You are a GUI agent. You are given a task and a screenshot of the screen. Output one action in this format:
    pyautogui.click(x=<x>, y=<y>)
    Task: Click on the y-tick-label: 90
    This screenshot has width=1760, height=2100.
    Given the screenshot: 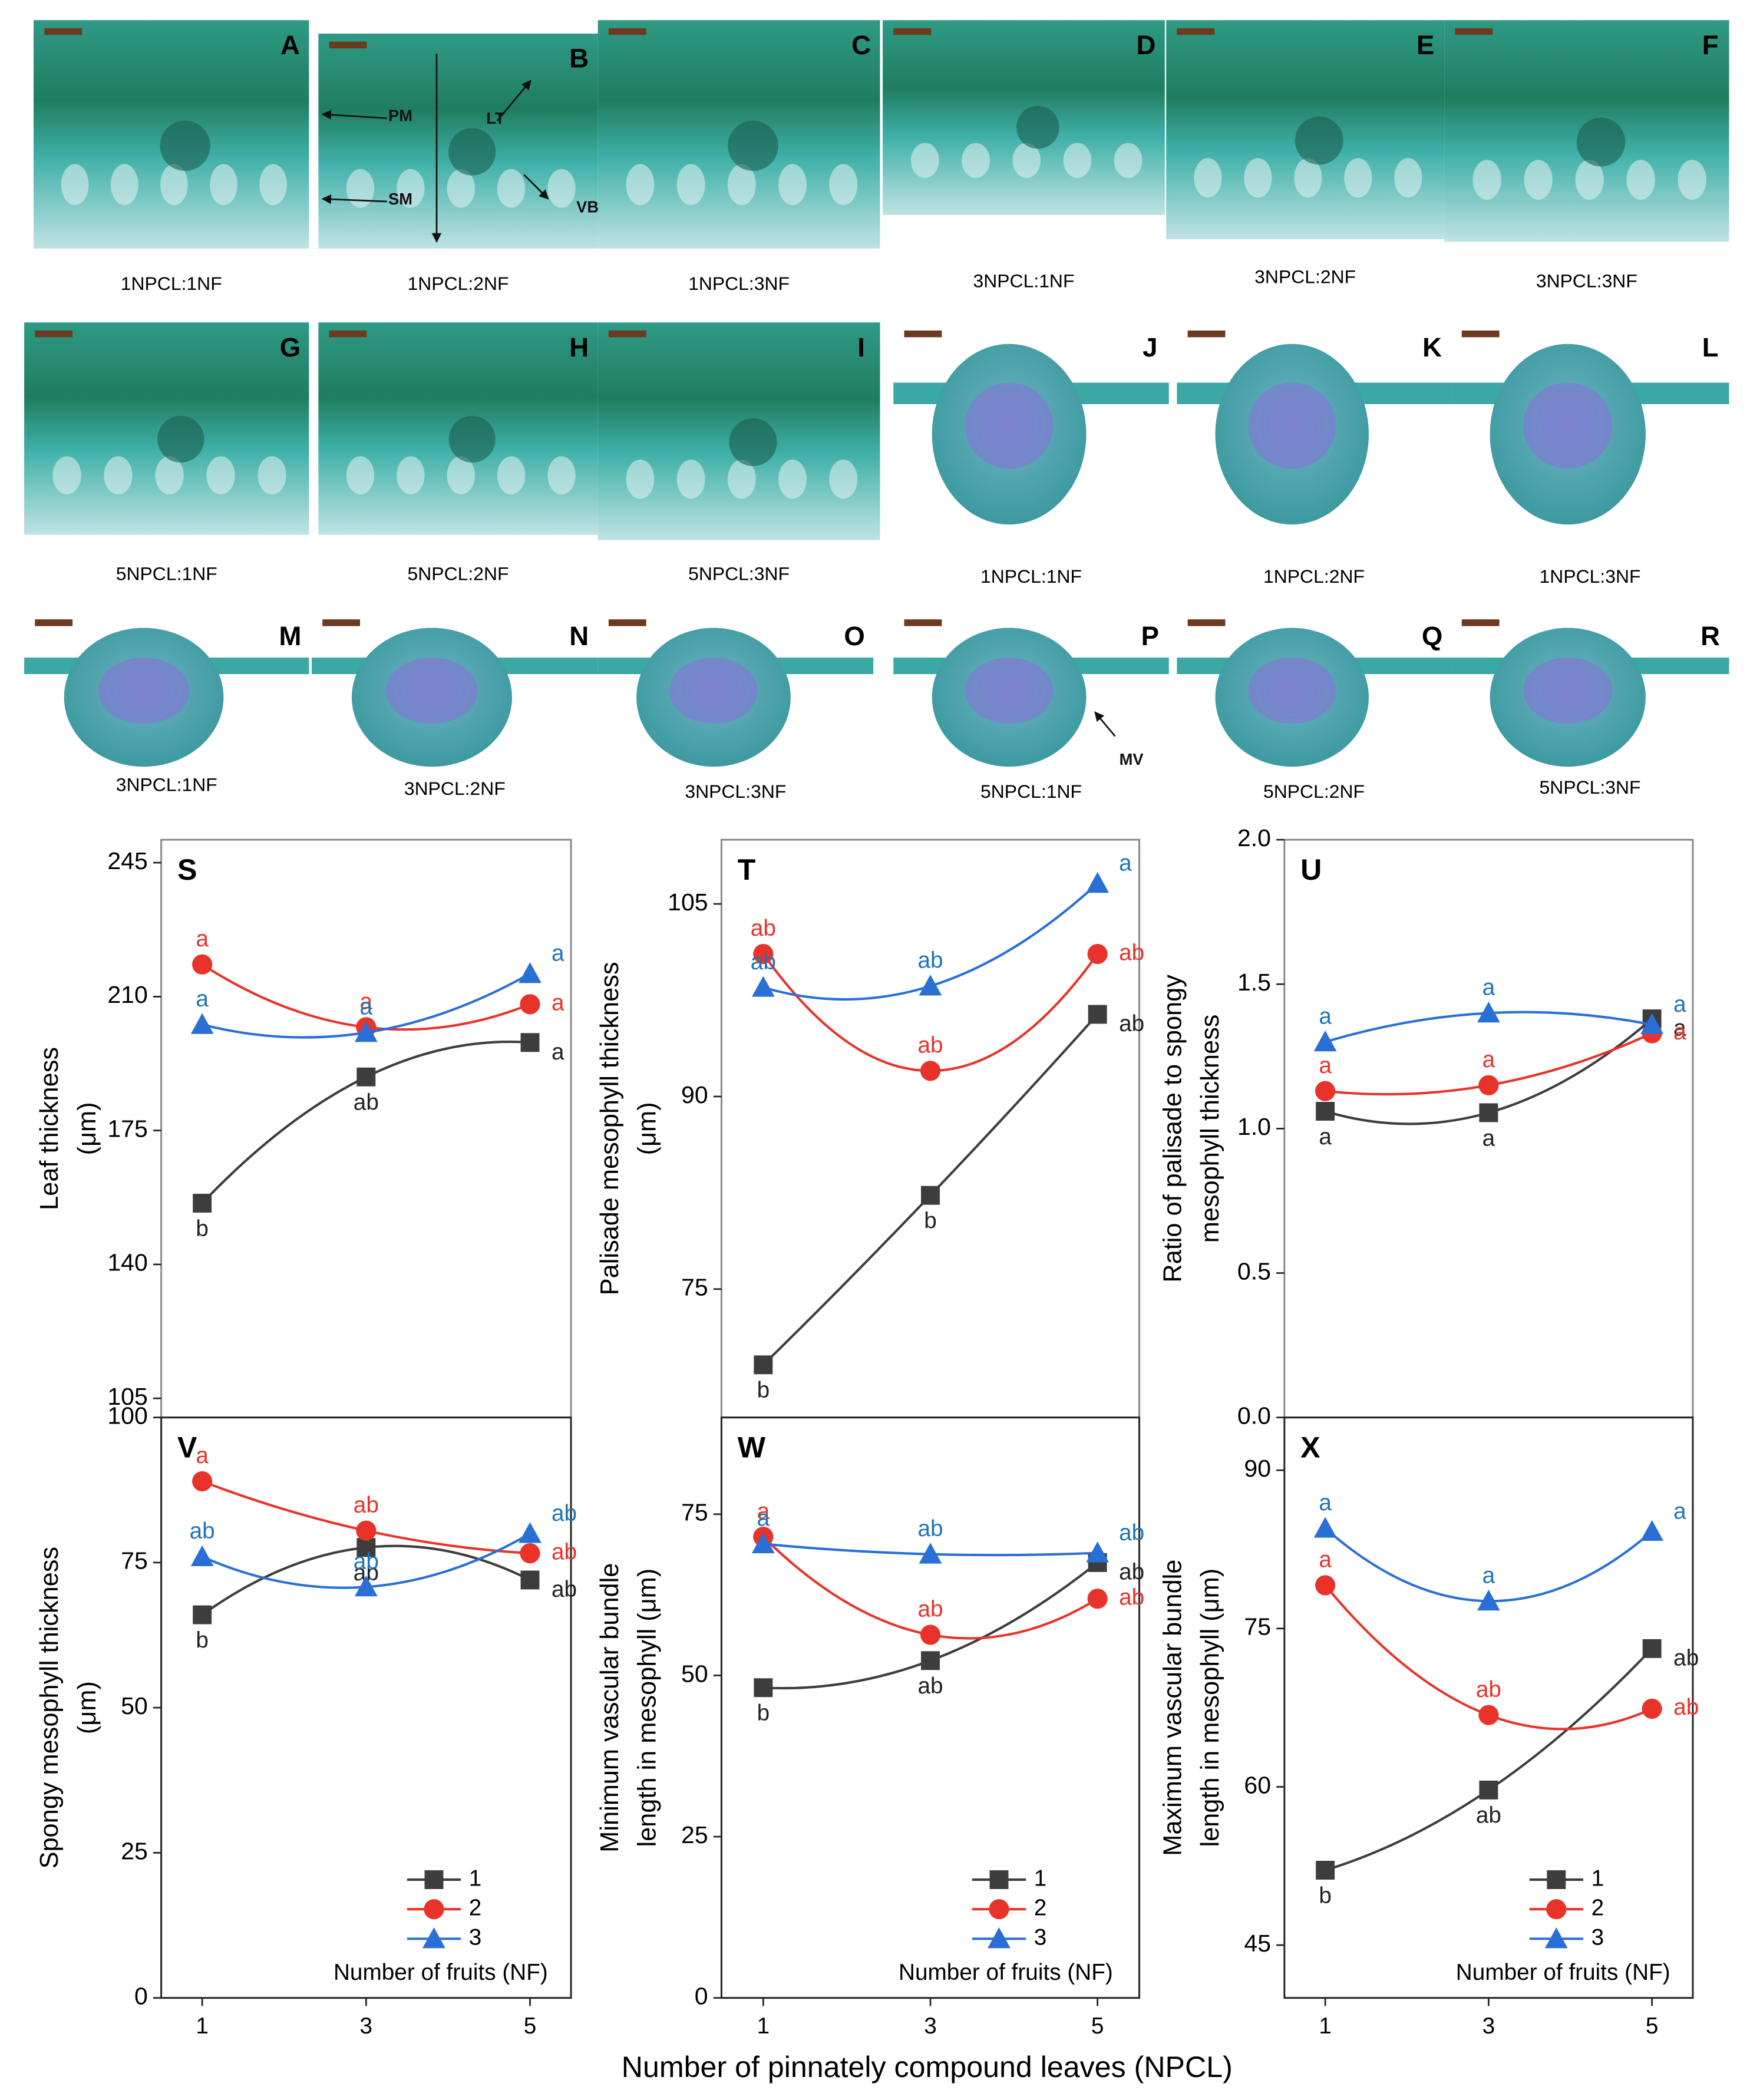 What is the action you would take?
    pyautogui.click(x=1258, y=1468)
    